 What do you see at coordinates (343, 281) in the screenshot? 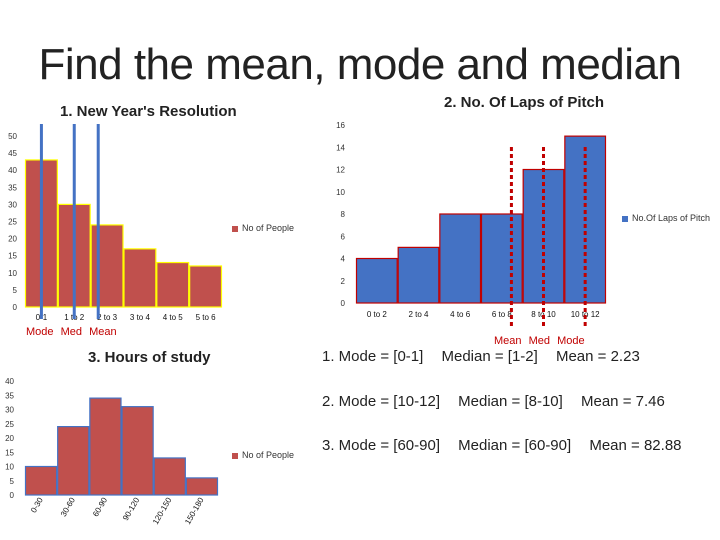
I see `chart2-ytick: 2` at bounding box center [343, 281].